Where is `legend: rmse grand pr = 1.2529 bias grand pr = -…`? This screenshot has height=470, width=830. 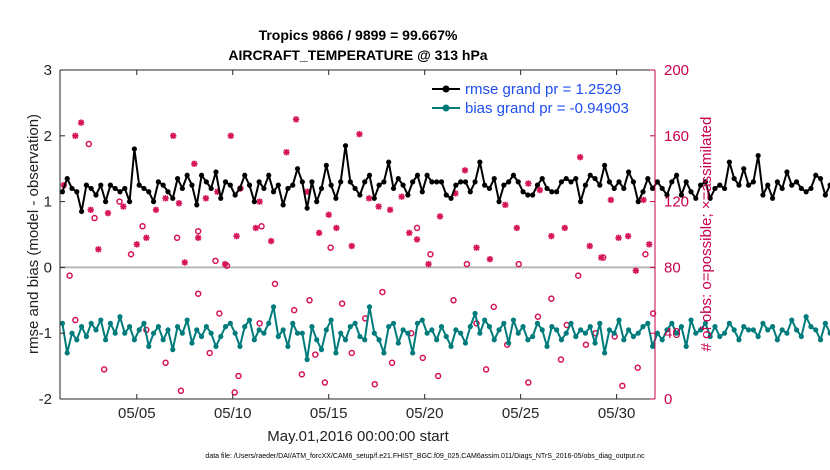
legend: rmse grand pr = 1.2529 bias grand pr = -… is located at coordinates (530, 99).